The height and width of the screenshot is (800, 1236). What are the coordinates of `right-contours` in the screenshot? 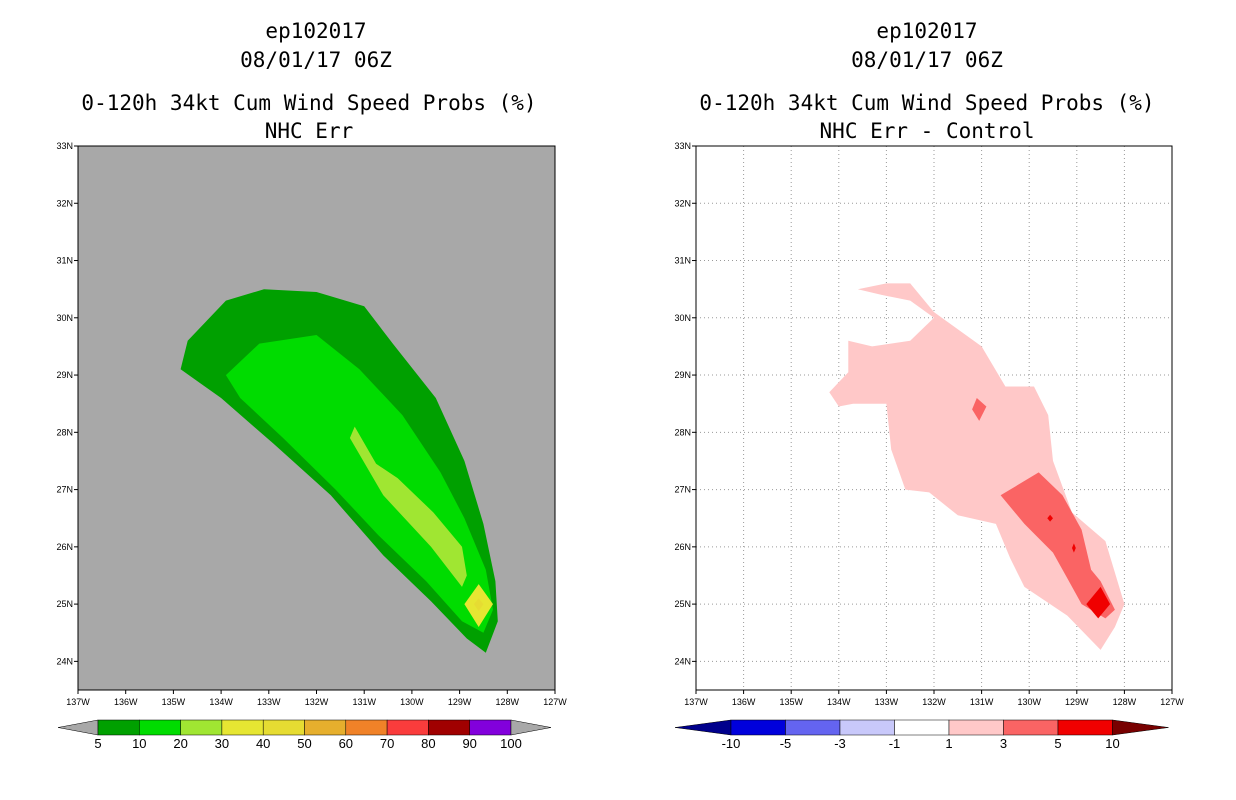 It's located at (977, 466).